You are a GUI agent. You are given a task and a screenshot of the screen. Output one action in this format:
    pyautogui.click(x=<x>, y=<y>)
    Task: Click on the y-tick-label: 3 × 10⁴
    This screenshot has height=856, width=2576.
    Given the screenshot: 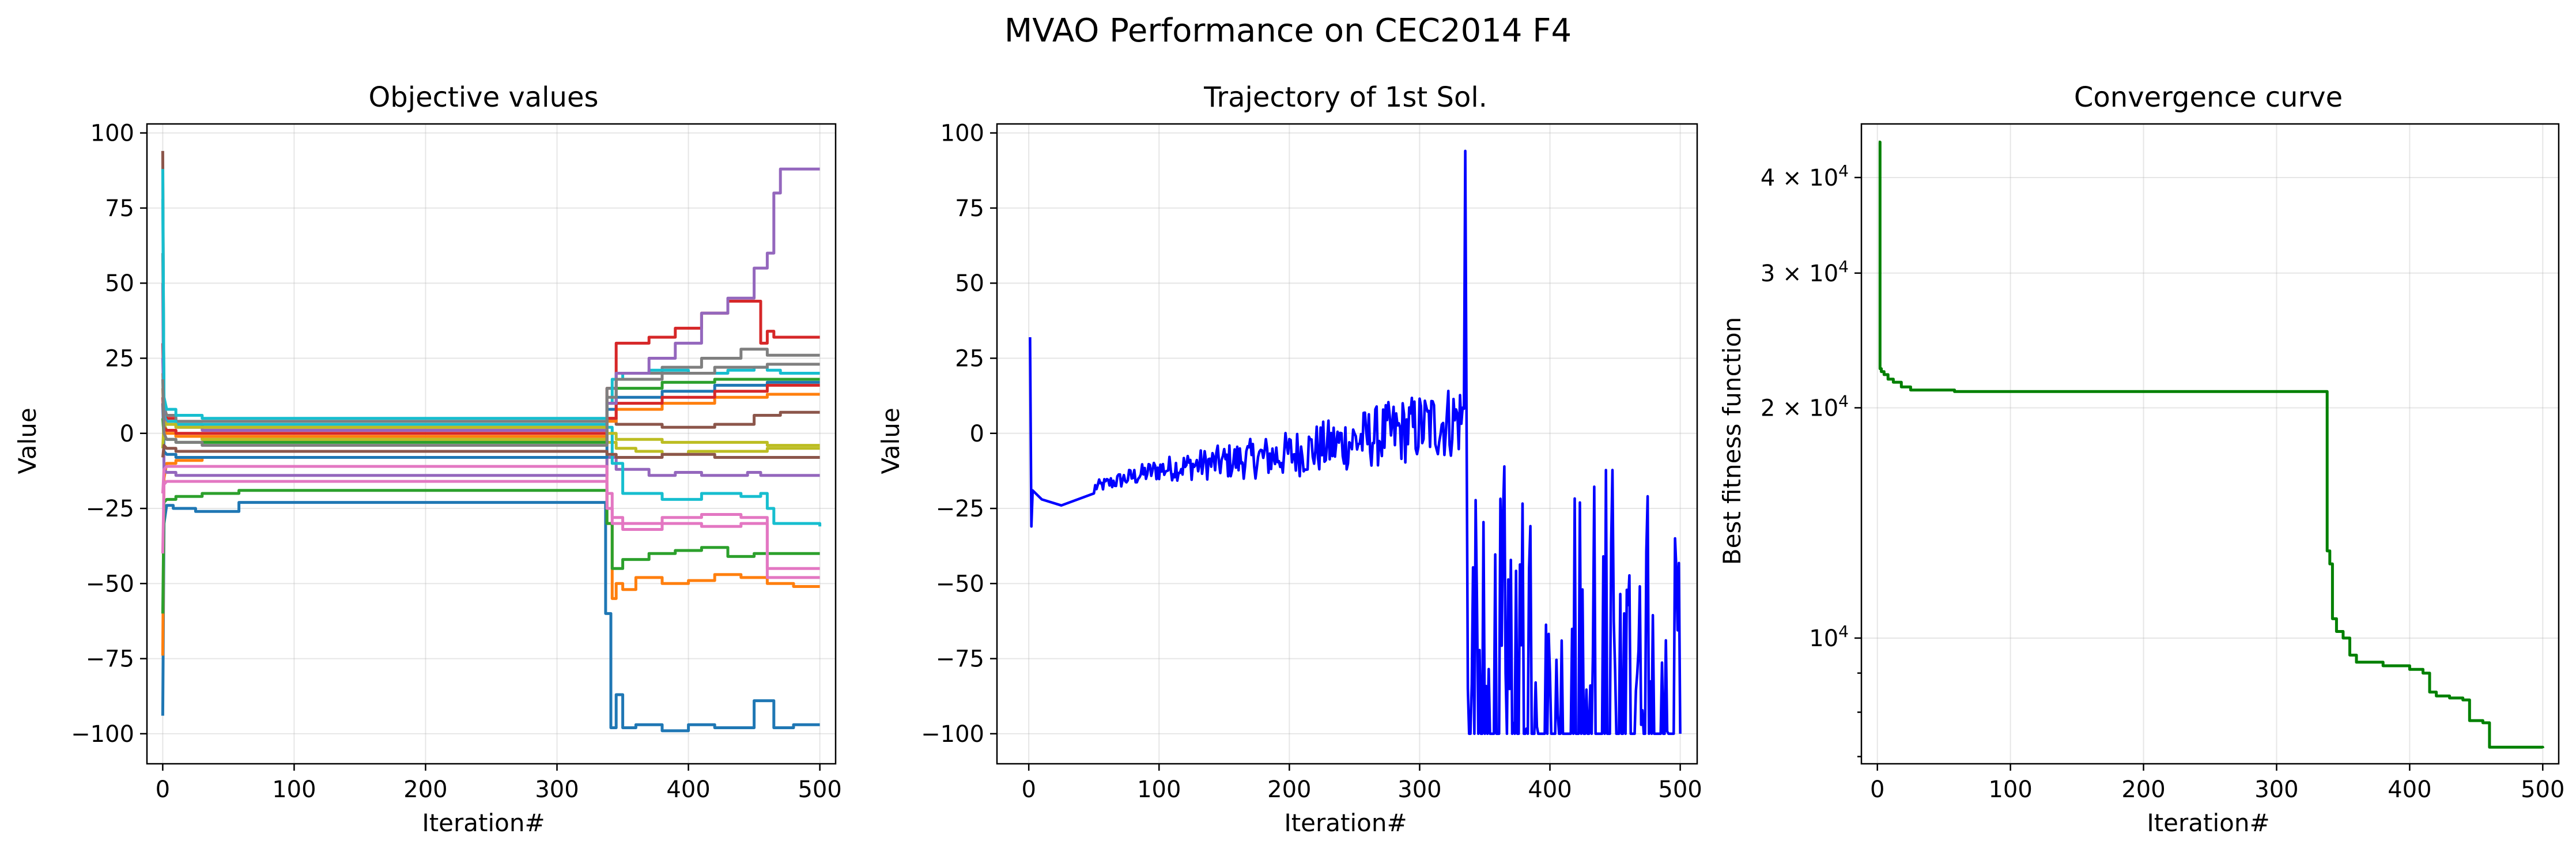 What is the action you would take?
    pyautogui.click(x=1805, y=272)
    